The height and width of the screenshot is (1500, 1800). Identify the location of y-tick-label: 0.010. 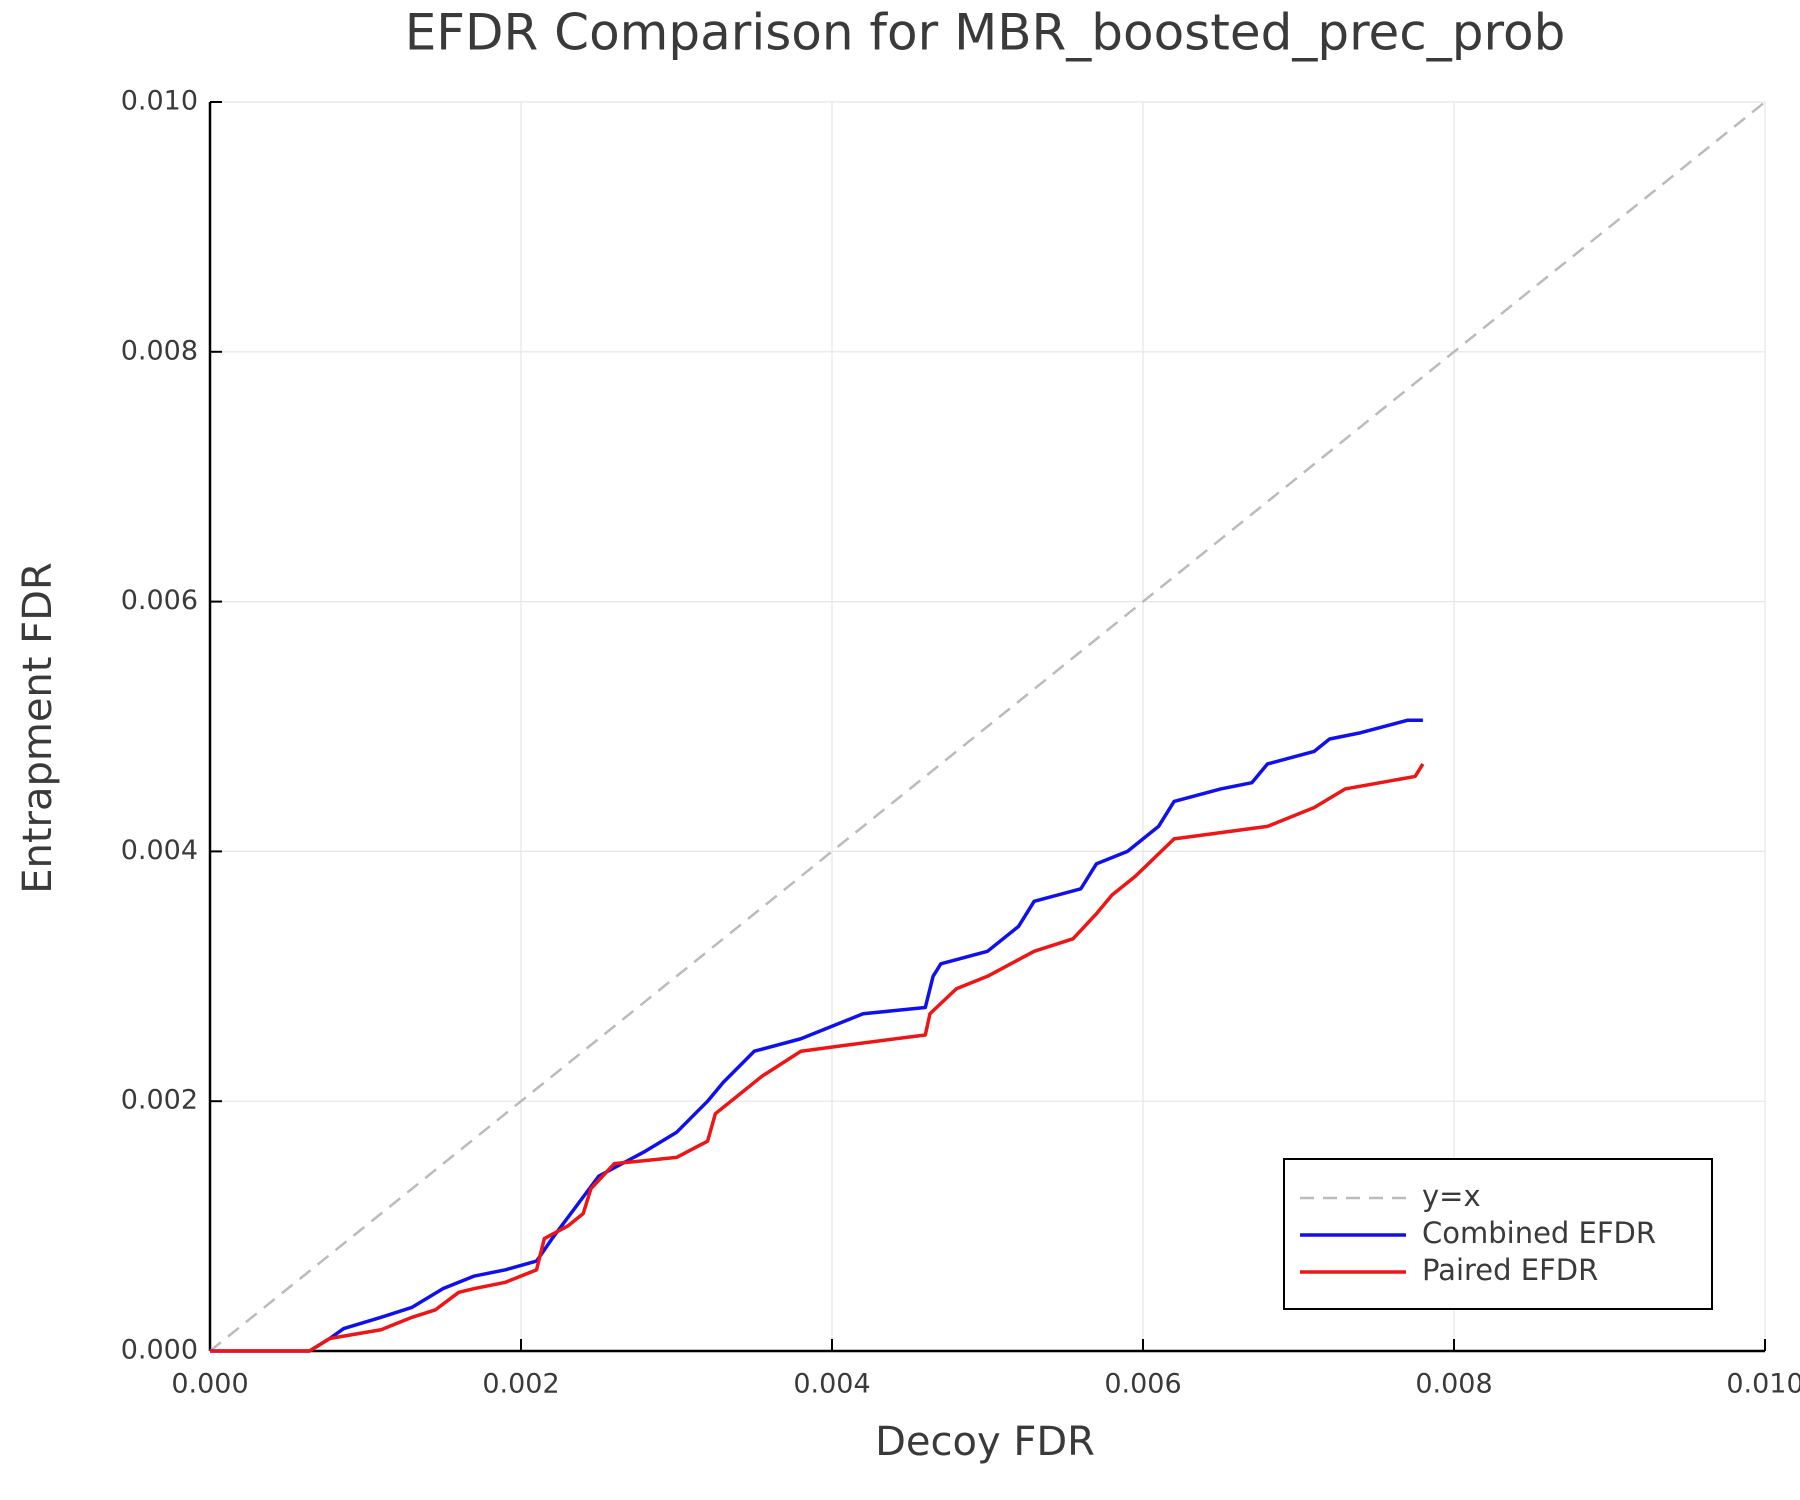
(159, 101).